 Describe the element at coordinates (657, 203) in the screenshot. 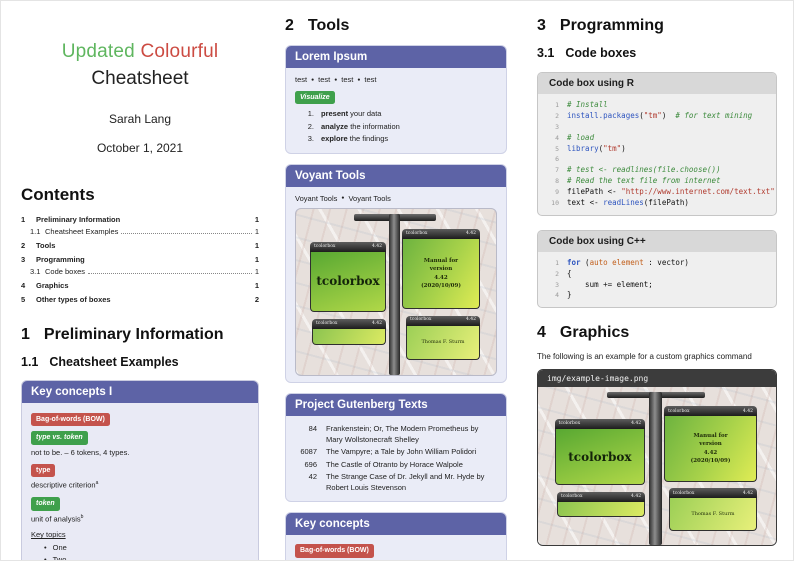

I see `code-line: 10 text <- readLines(filePath)` at that location.